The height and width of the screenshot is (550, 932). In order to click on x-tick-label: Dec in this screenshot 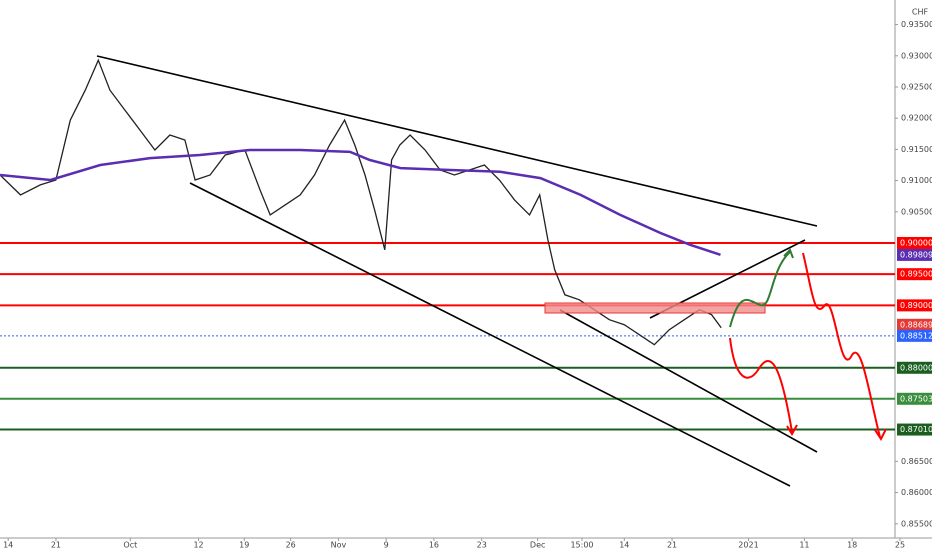, I will do `click(537, 545)`.